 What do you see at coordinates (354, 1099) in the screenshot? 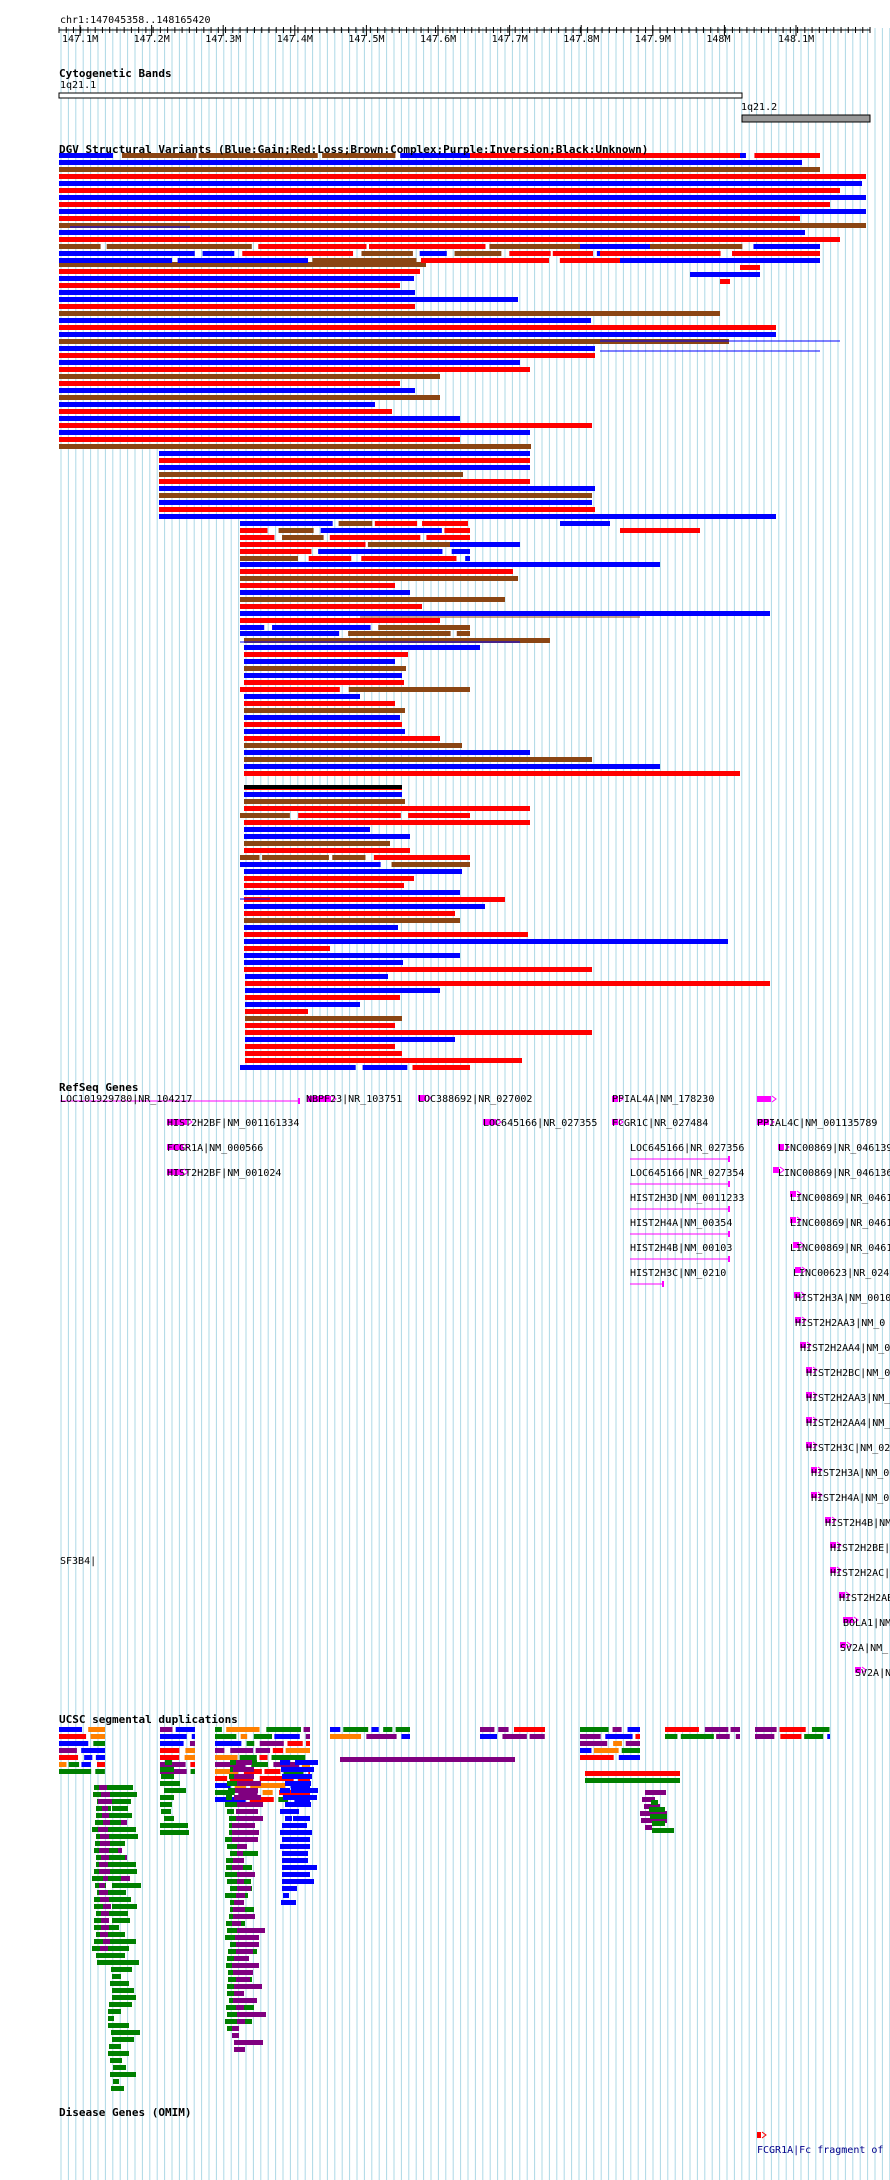
I see `gene-label: NBPF23|NR_103751` at bounding box center [354, 1099].